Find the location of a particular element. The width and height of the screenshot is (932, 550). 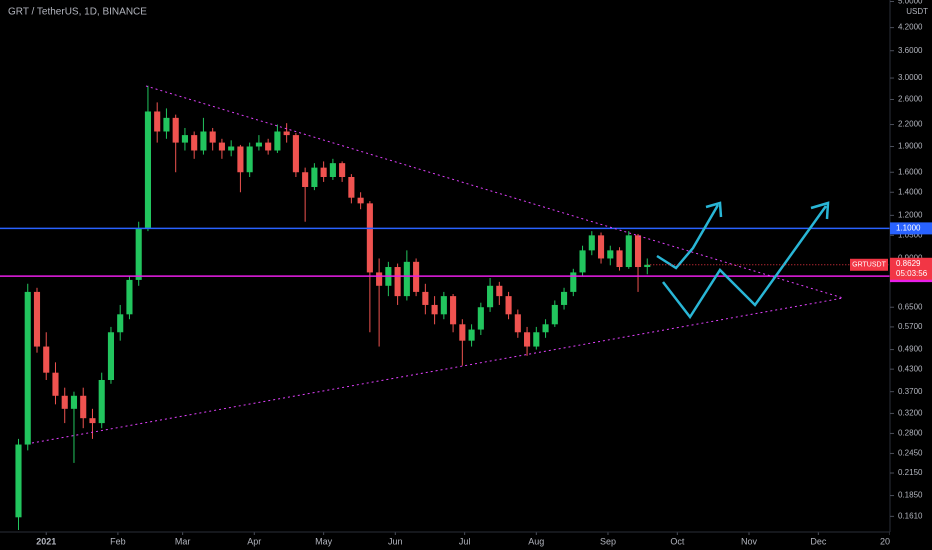

x-tick-label: Aug is located at coordinates (536, 541).